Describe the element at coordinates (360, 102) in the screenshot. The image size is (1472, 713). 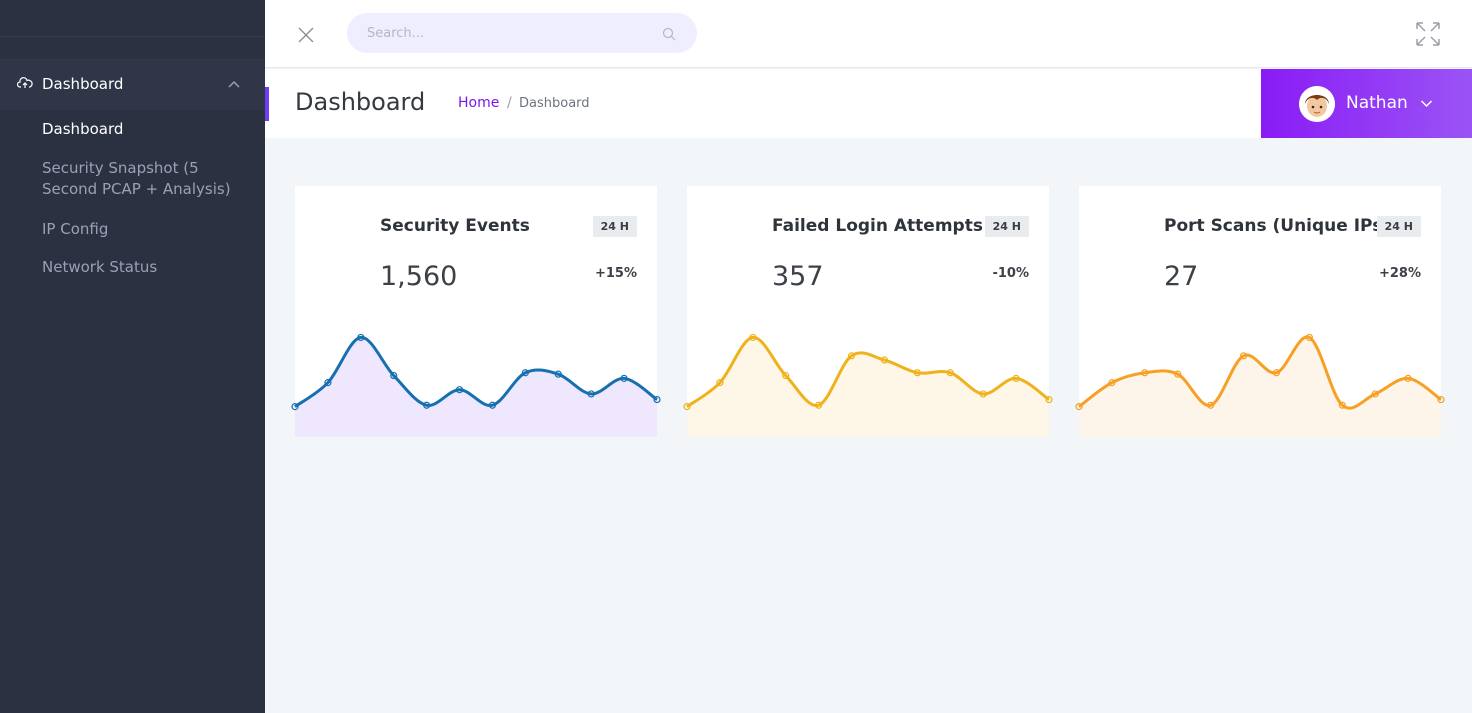
I see `page-title: Dashboard` at that location.